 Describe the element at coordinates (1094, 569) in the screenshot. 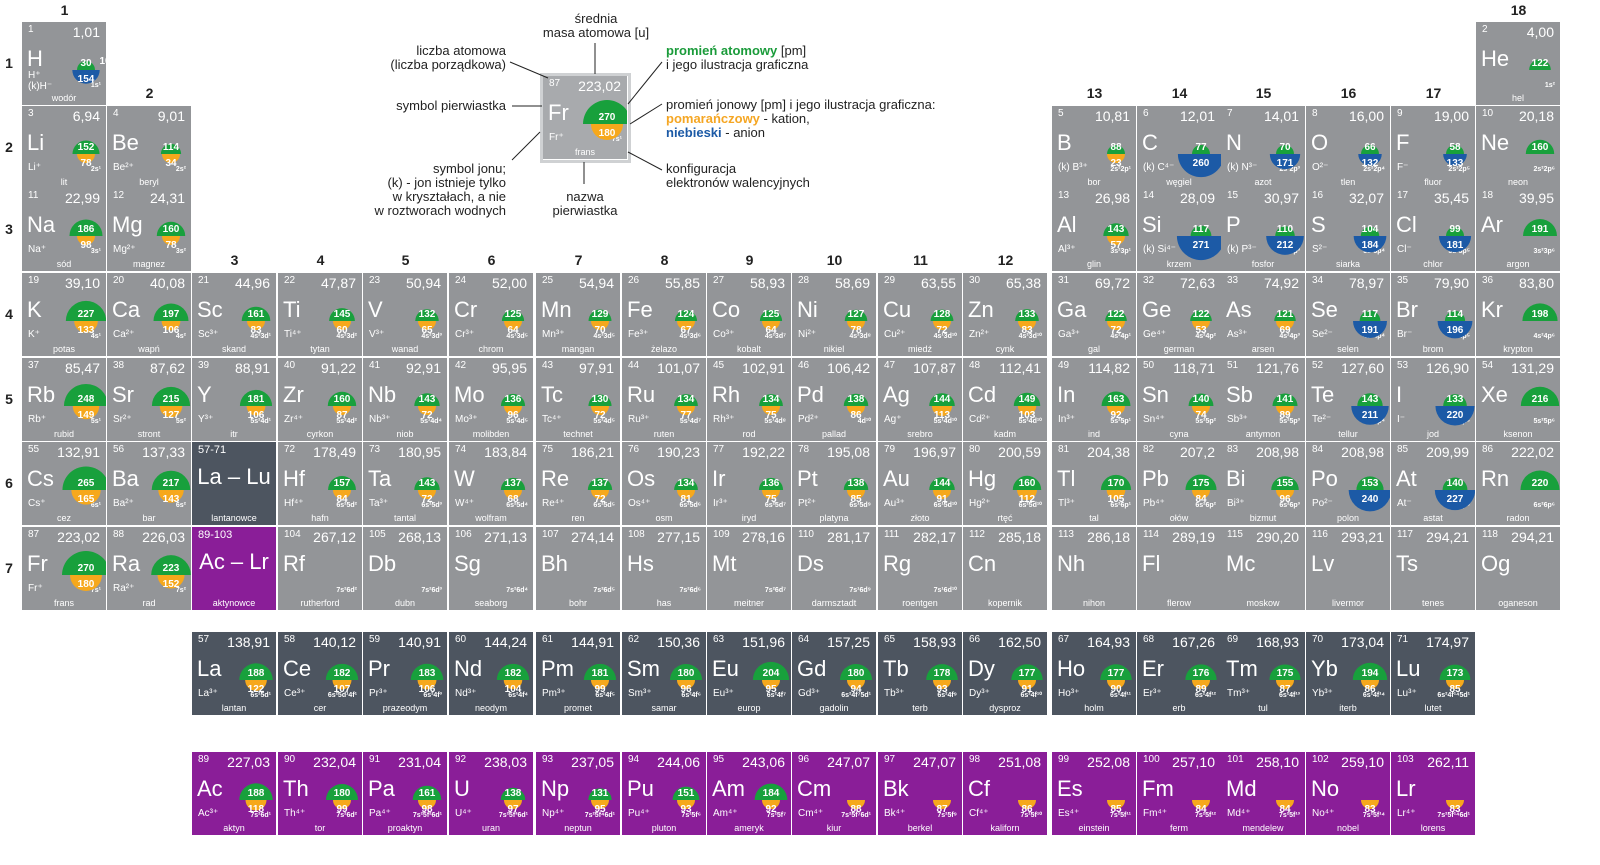

I see `element-cell-nh: 113 286,18 Nh nihon` at that location.